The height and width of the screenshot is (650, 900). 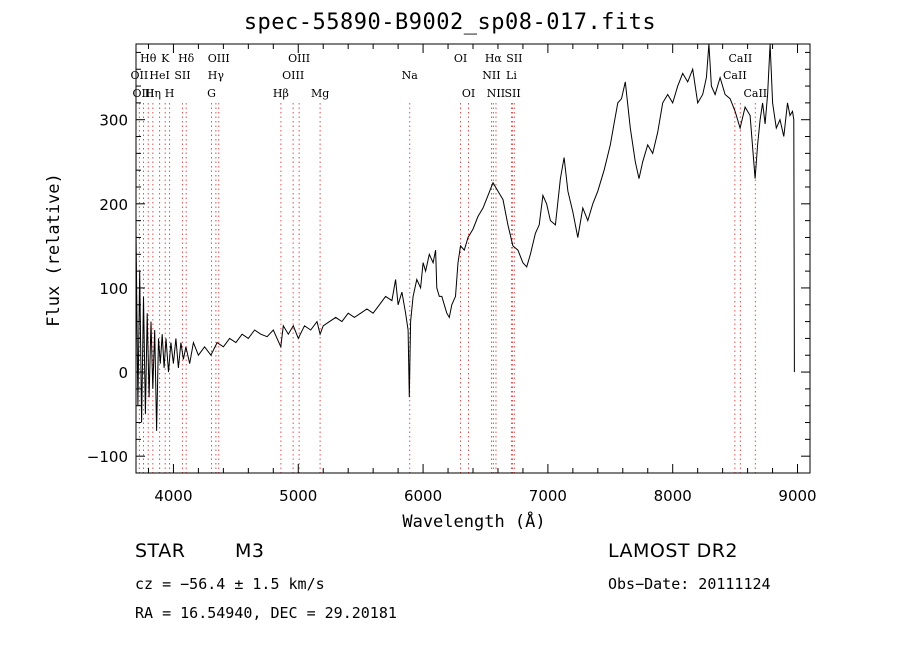 I want to click on line-label: Na, so click(x=410, y=75).